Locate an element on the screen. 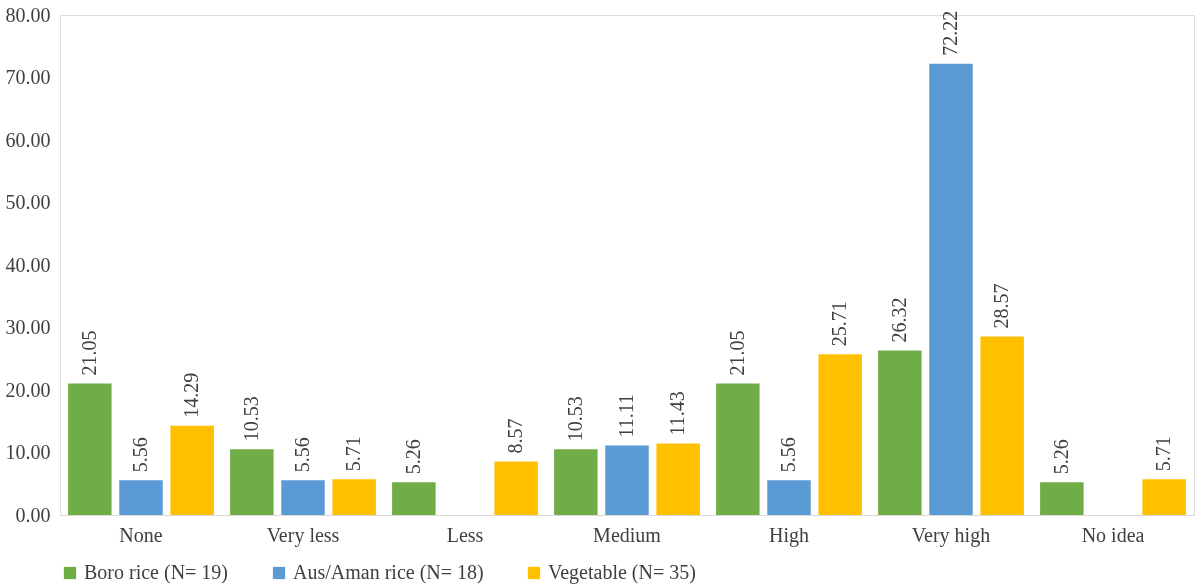 The image size is (1199, 588). y-tick-label: 0.00 is located at coordinates (33, 514).